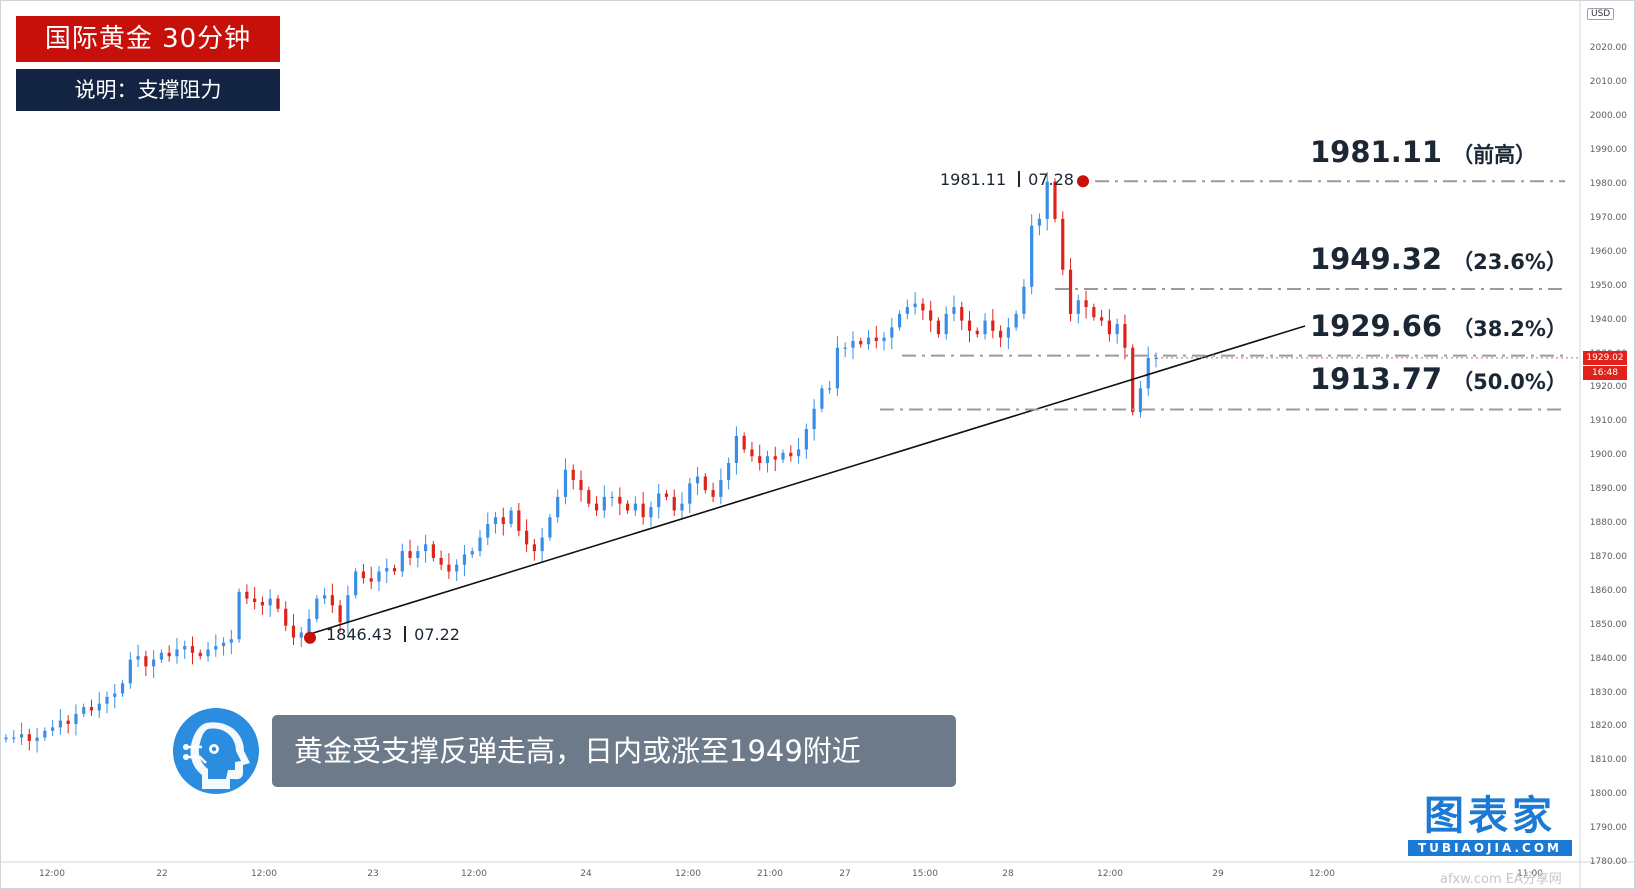  I want to click on brand-url: TUBIAOJIA.COM, so click(1490, 848).